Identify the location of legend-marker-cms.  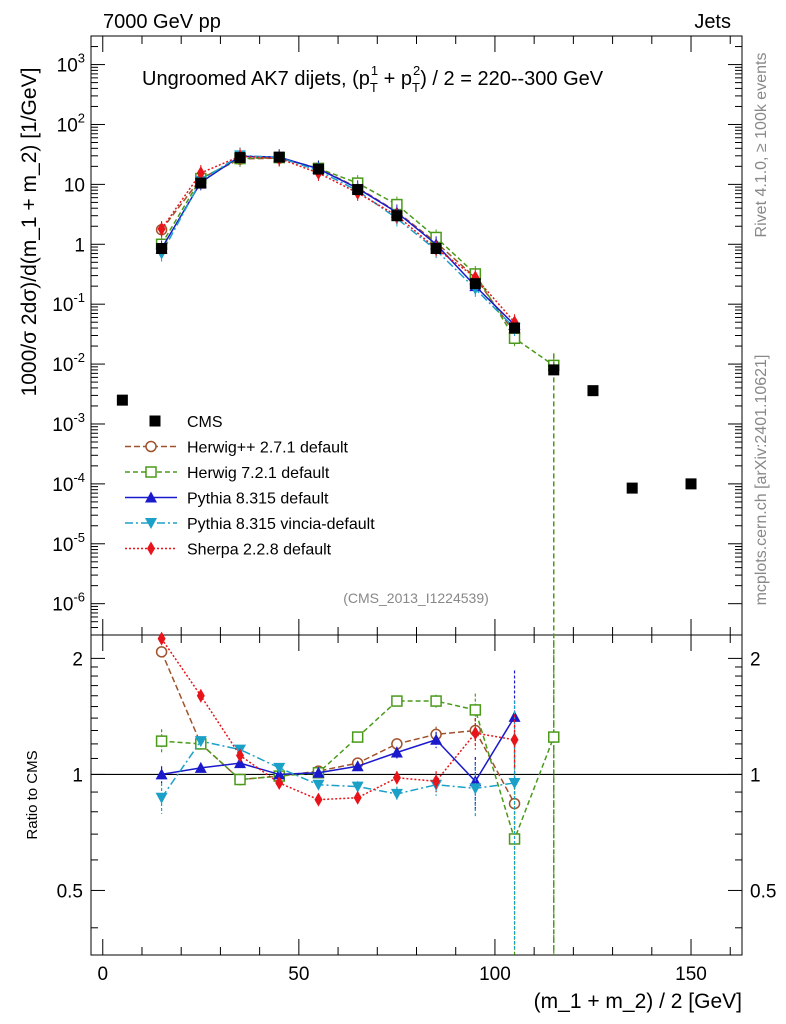
(155, 421).